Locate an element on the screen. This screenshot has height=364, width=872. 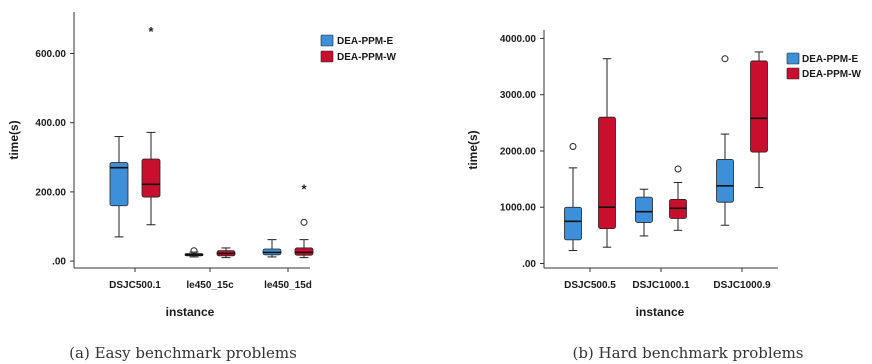
x-tick-label: DSJC1000.9 is located at coordinates (742, 285).